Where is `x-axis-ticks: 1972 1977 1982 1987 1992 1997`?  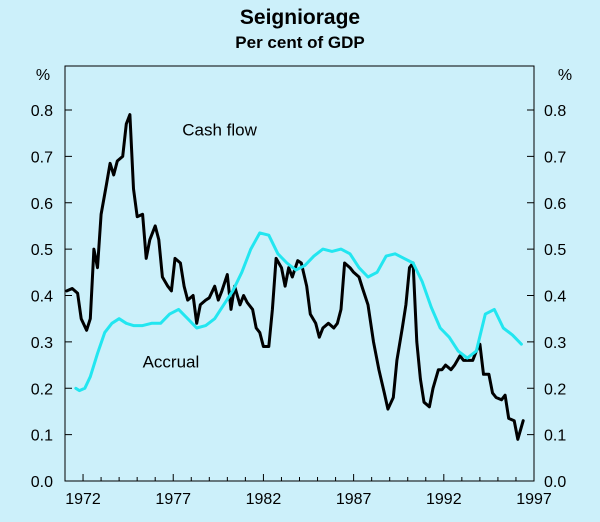 x-axis-ticks: 1972 1977 1982 1987 1992 1997 is located at coordinates (308, 491).